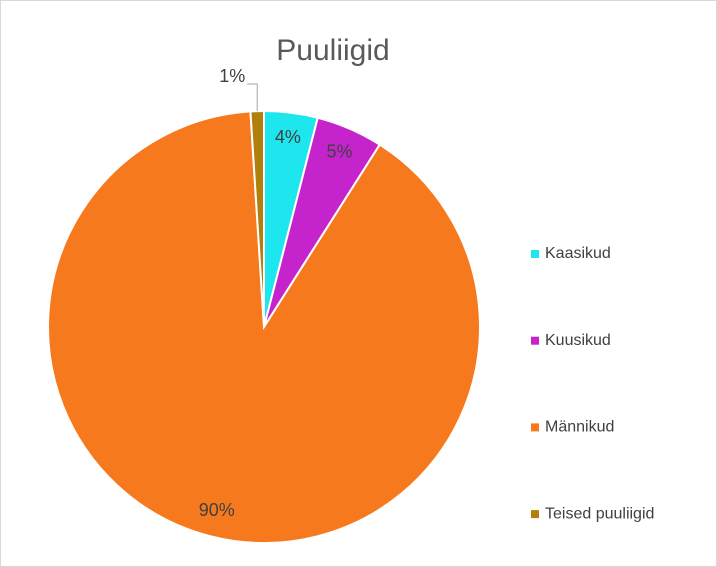 This screenshot has width=717, height=567. What do you see at coordinates (599, 513) in the screenshot?
I see `legend-label: Teised puuliigid` at bounding box center [599, 513].